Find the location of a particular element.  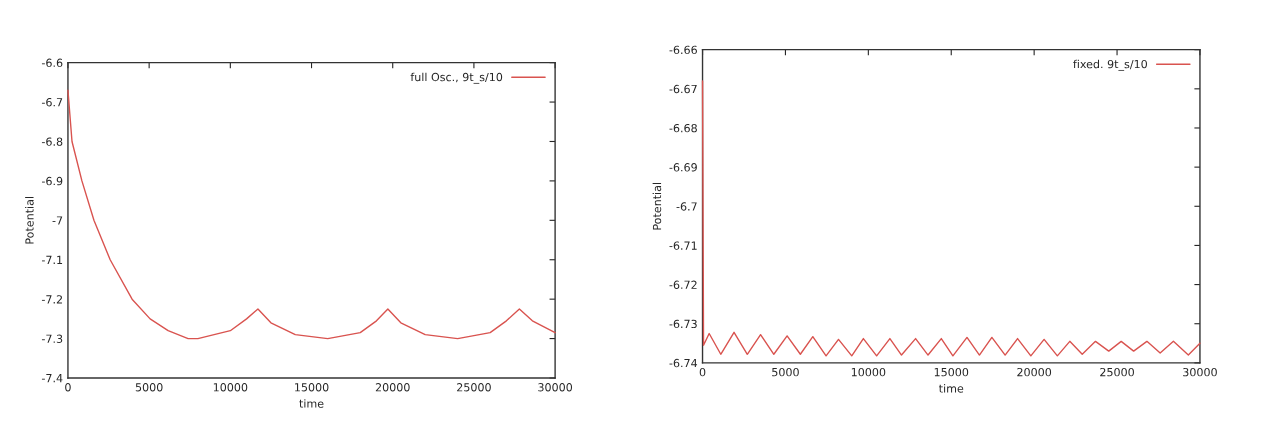

y-tick-label: -7.3 is located at coordinates (52, 338).